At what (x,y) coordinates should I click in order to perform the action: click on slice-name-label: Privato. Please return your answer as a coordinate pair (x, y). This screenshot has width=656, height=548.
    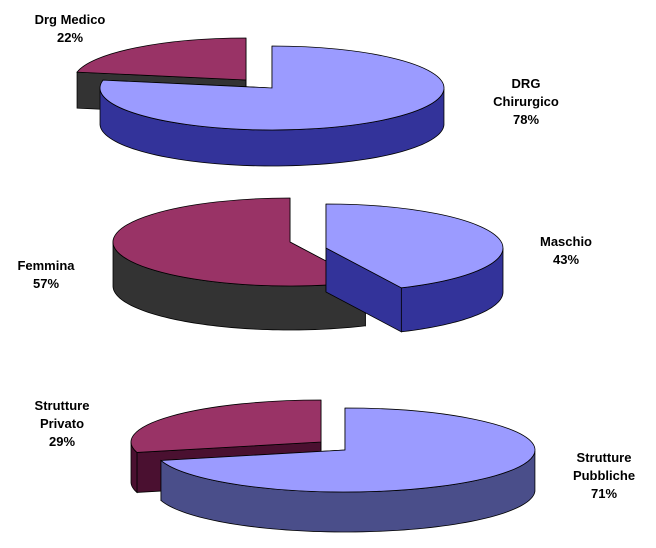
    Looking at the image, I should click on (62, 423).